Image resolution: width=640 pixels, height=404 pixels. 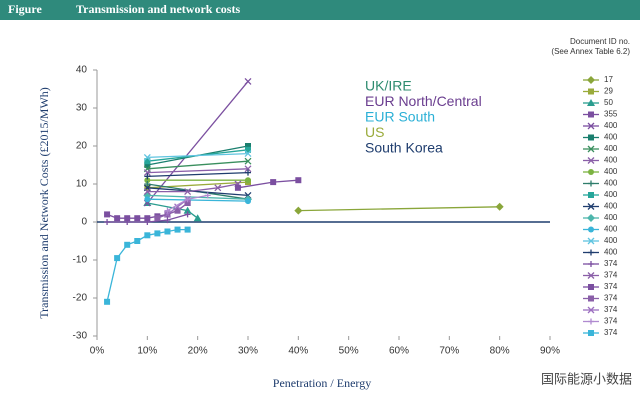 I want to click on x-tick-label: 10%, so click(x=147, y=351).